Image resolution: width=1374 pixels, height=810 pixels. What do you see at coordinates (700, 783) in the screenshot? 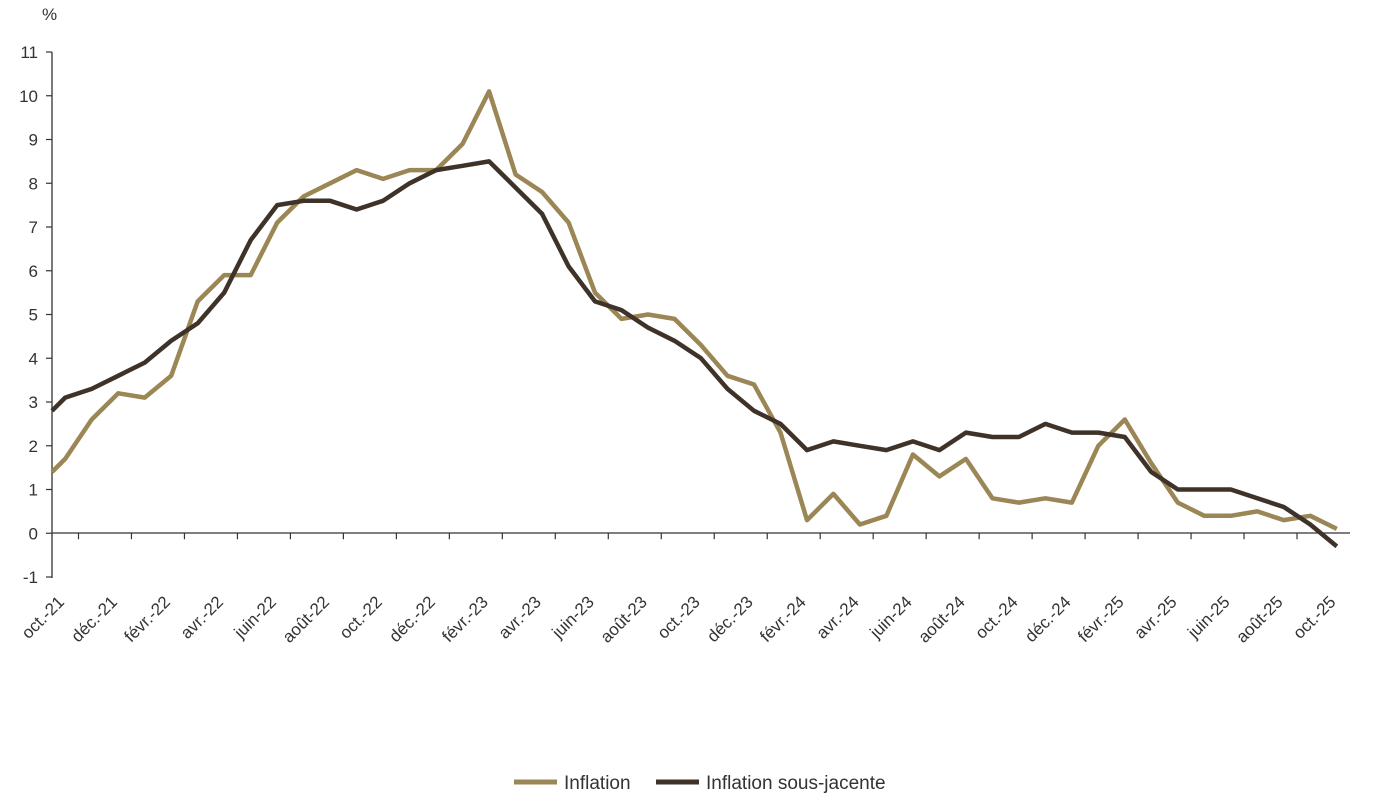
I see `legend: Inflation Inflation sous-jacente` at bounding box center [700, 783].